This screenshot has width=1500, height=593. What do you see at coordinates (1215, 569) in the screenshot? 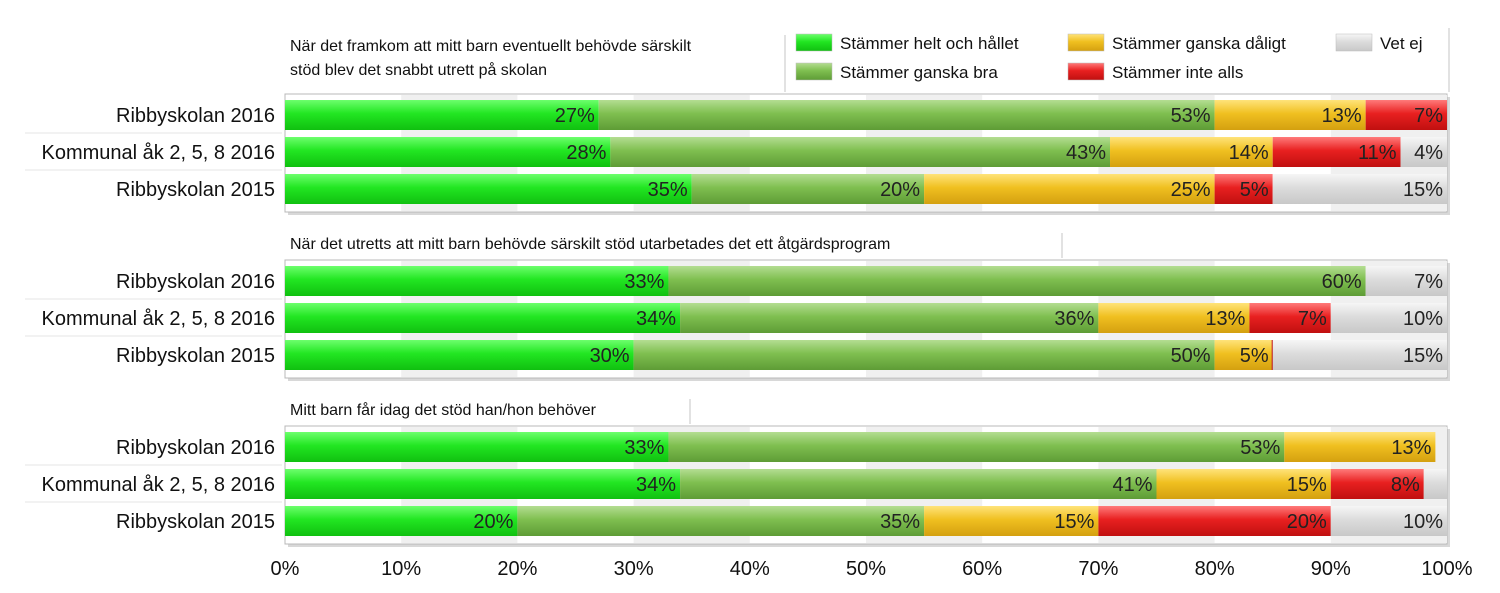
I see `x-tick-label: 80%` at bounding box center [1215, 569].